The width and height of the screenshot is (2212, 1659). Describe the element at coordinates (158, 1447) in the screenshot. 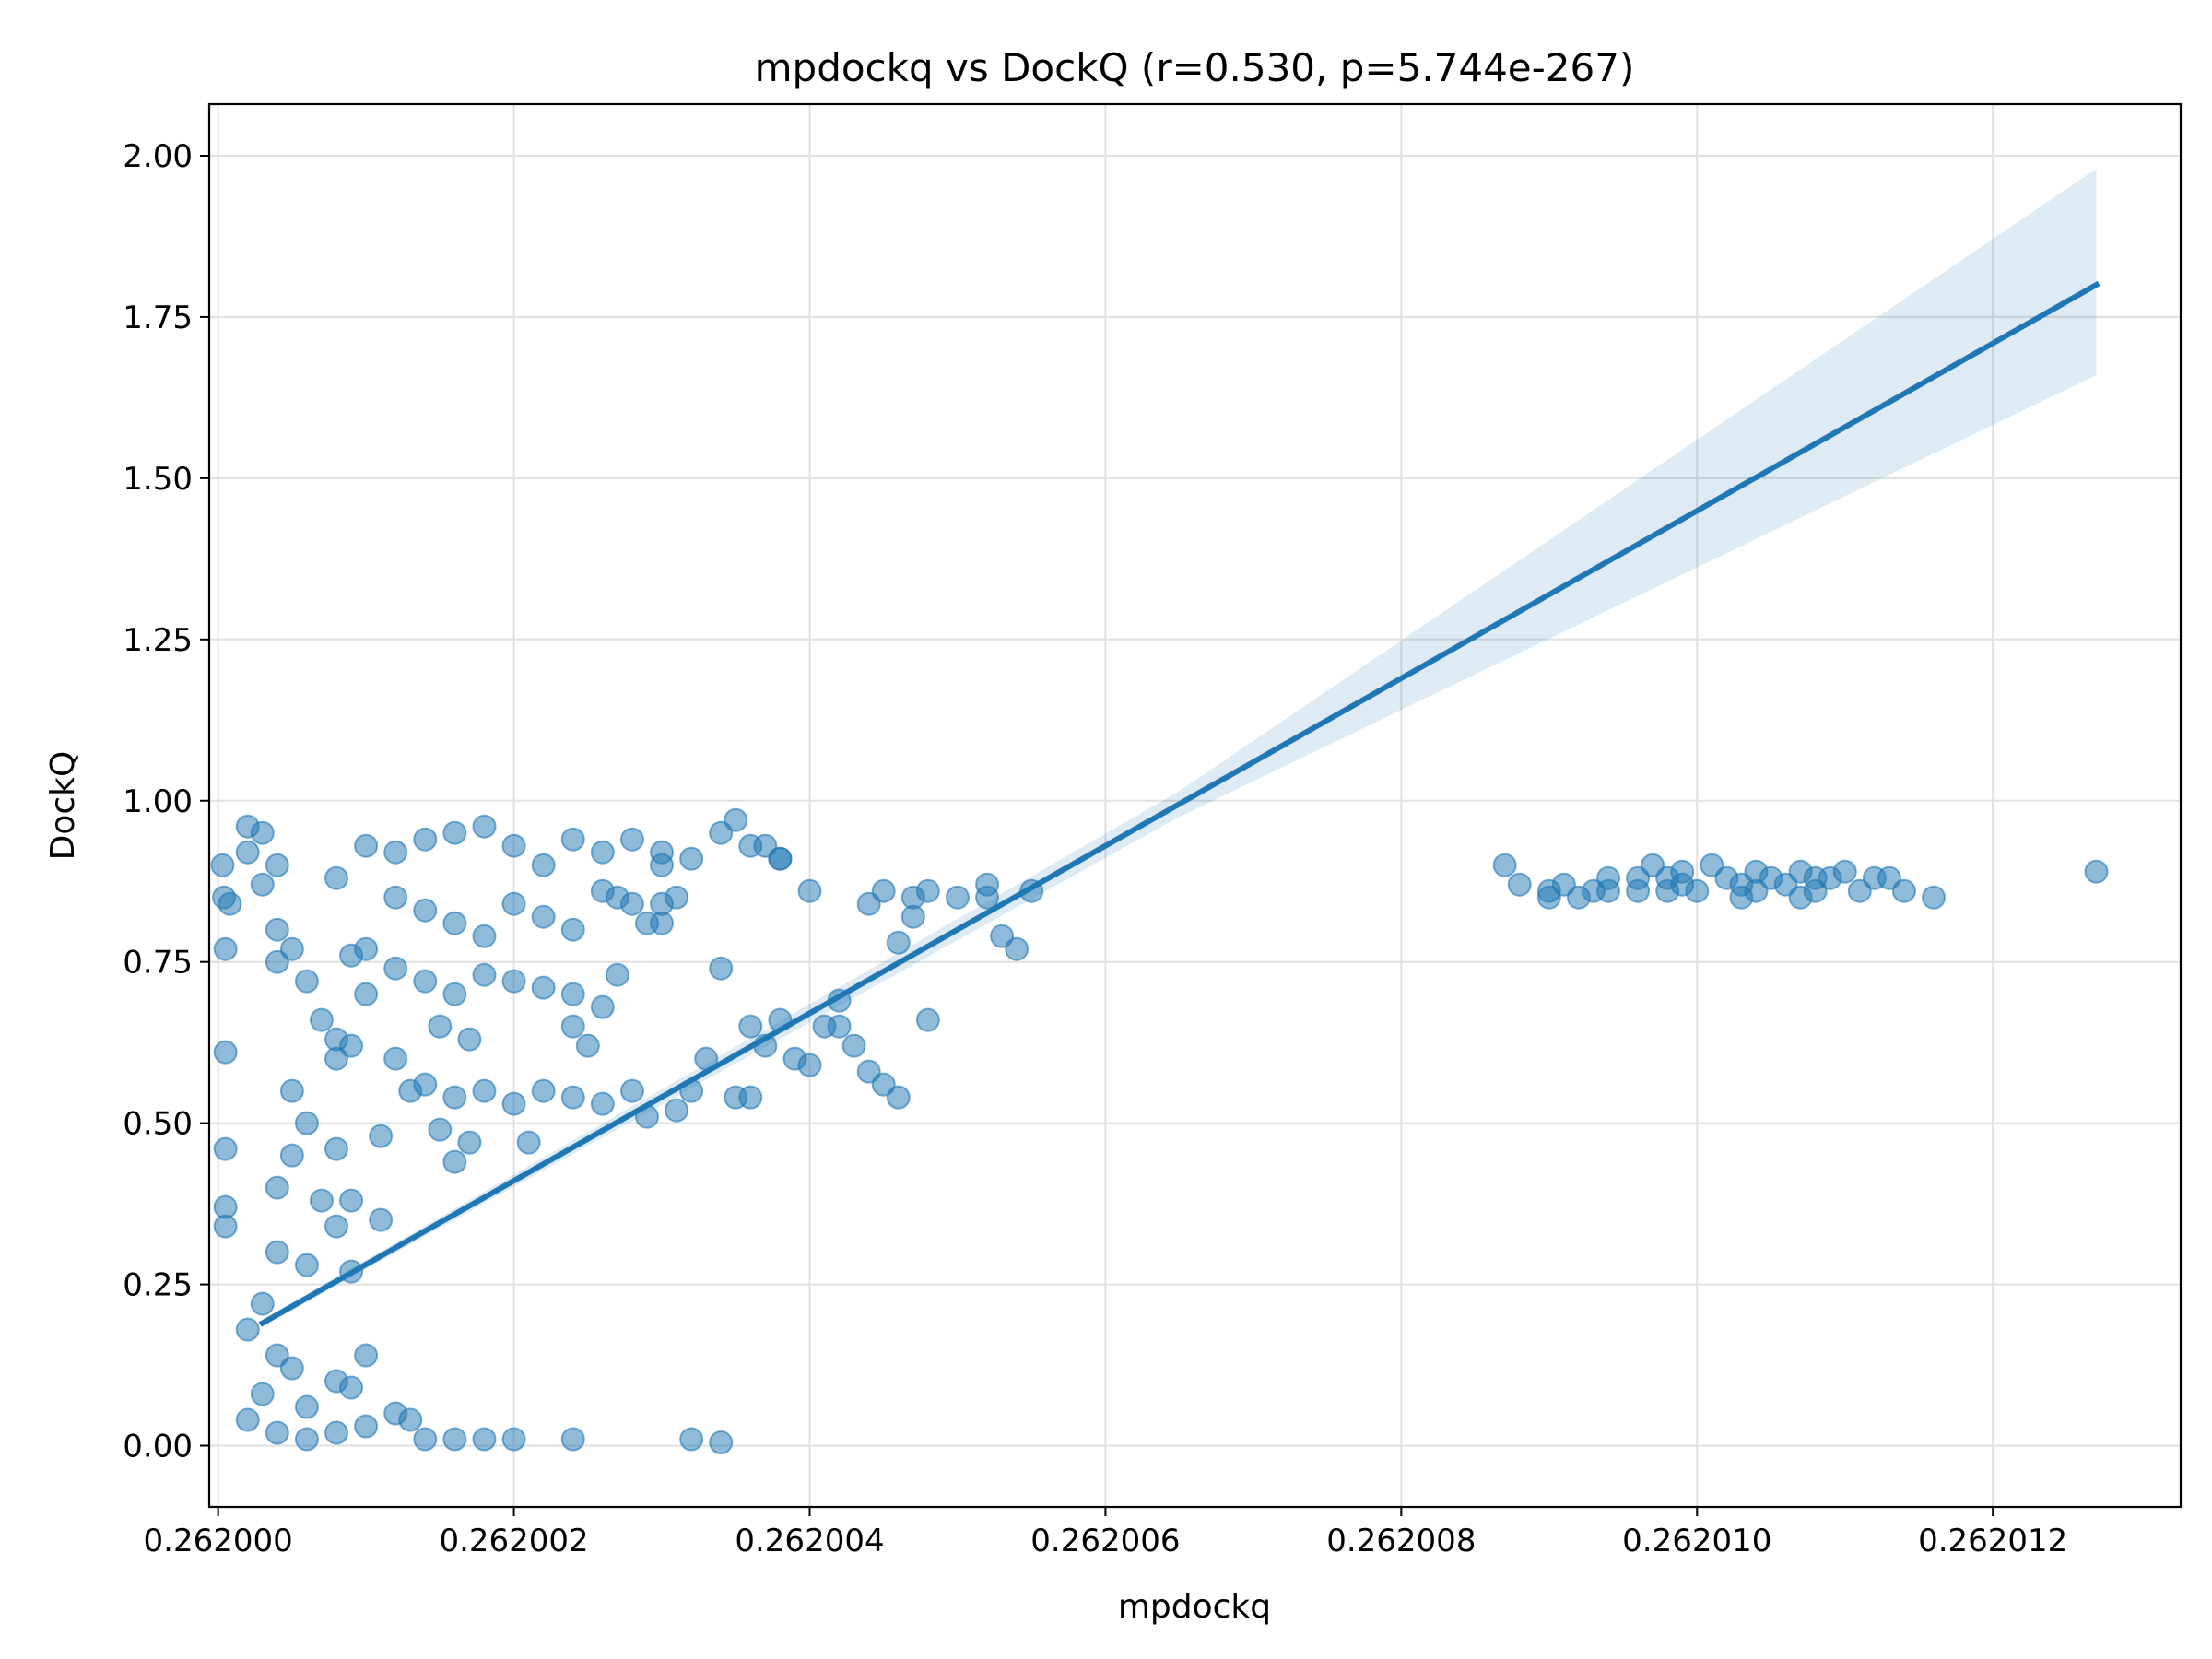

I see `y-tick-label: 0.00` at that location.